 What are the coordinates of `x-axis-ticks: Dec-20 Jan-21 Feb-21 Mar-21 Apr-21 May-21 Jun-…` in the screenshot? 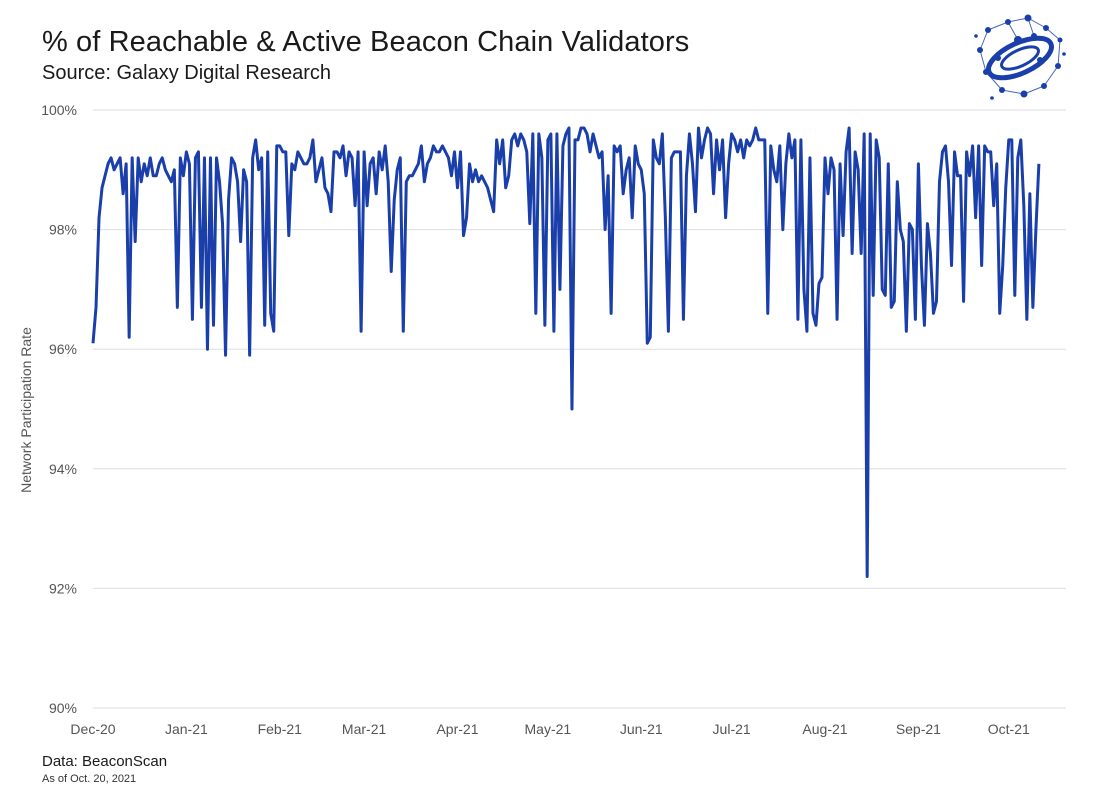 It's located at (550, 729).